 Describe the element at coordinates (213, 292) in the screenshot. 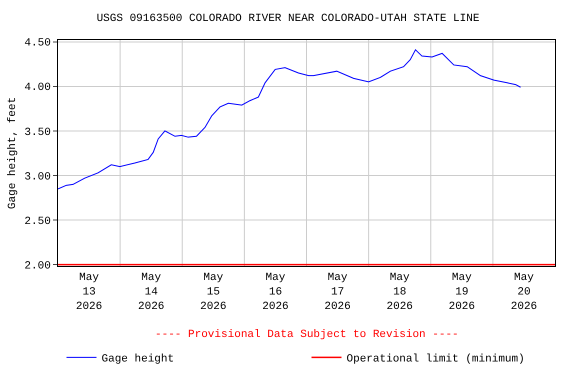

I see `x-tick-label: May 15 2026` at that location.